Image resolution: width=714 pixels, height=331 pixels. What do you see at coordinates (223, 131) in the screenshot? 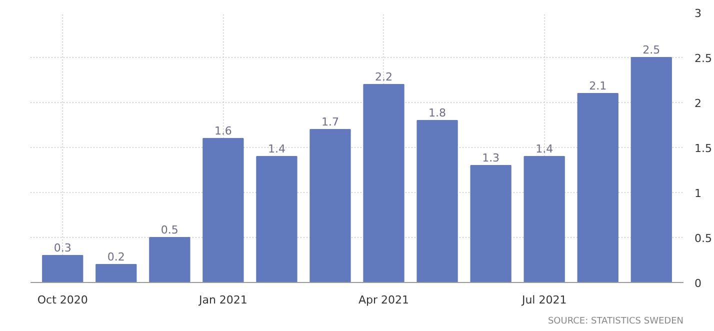
I see `data-label: 1.6` at bounding box center [223, 131].